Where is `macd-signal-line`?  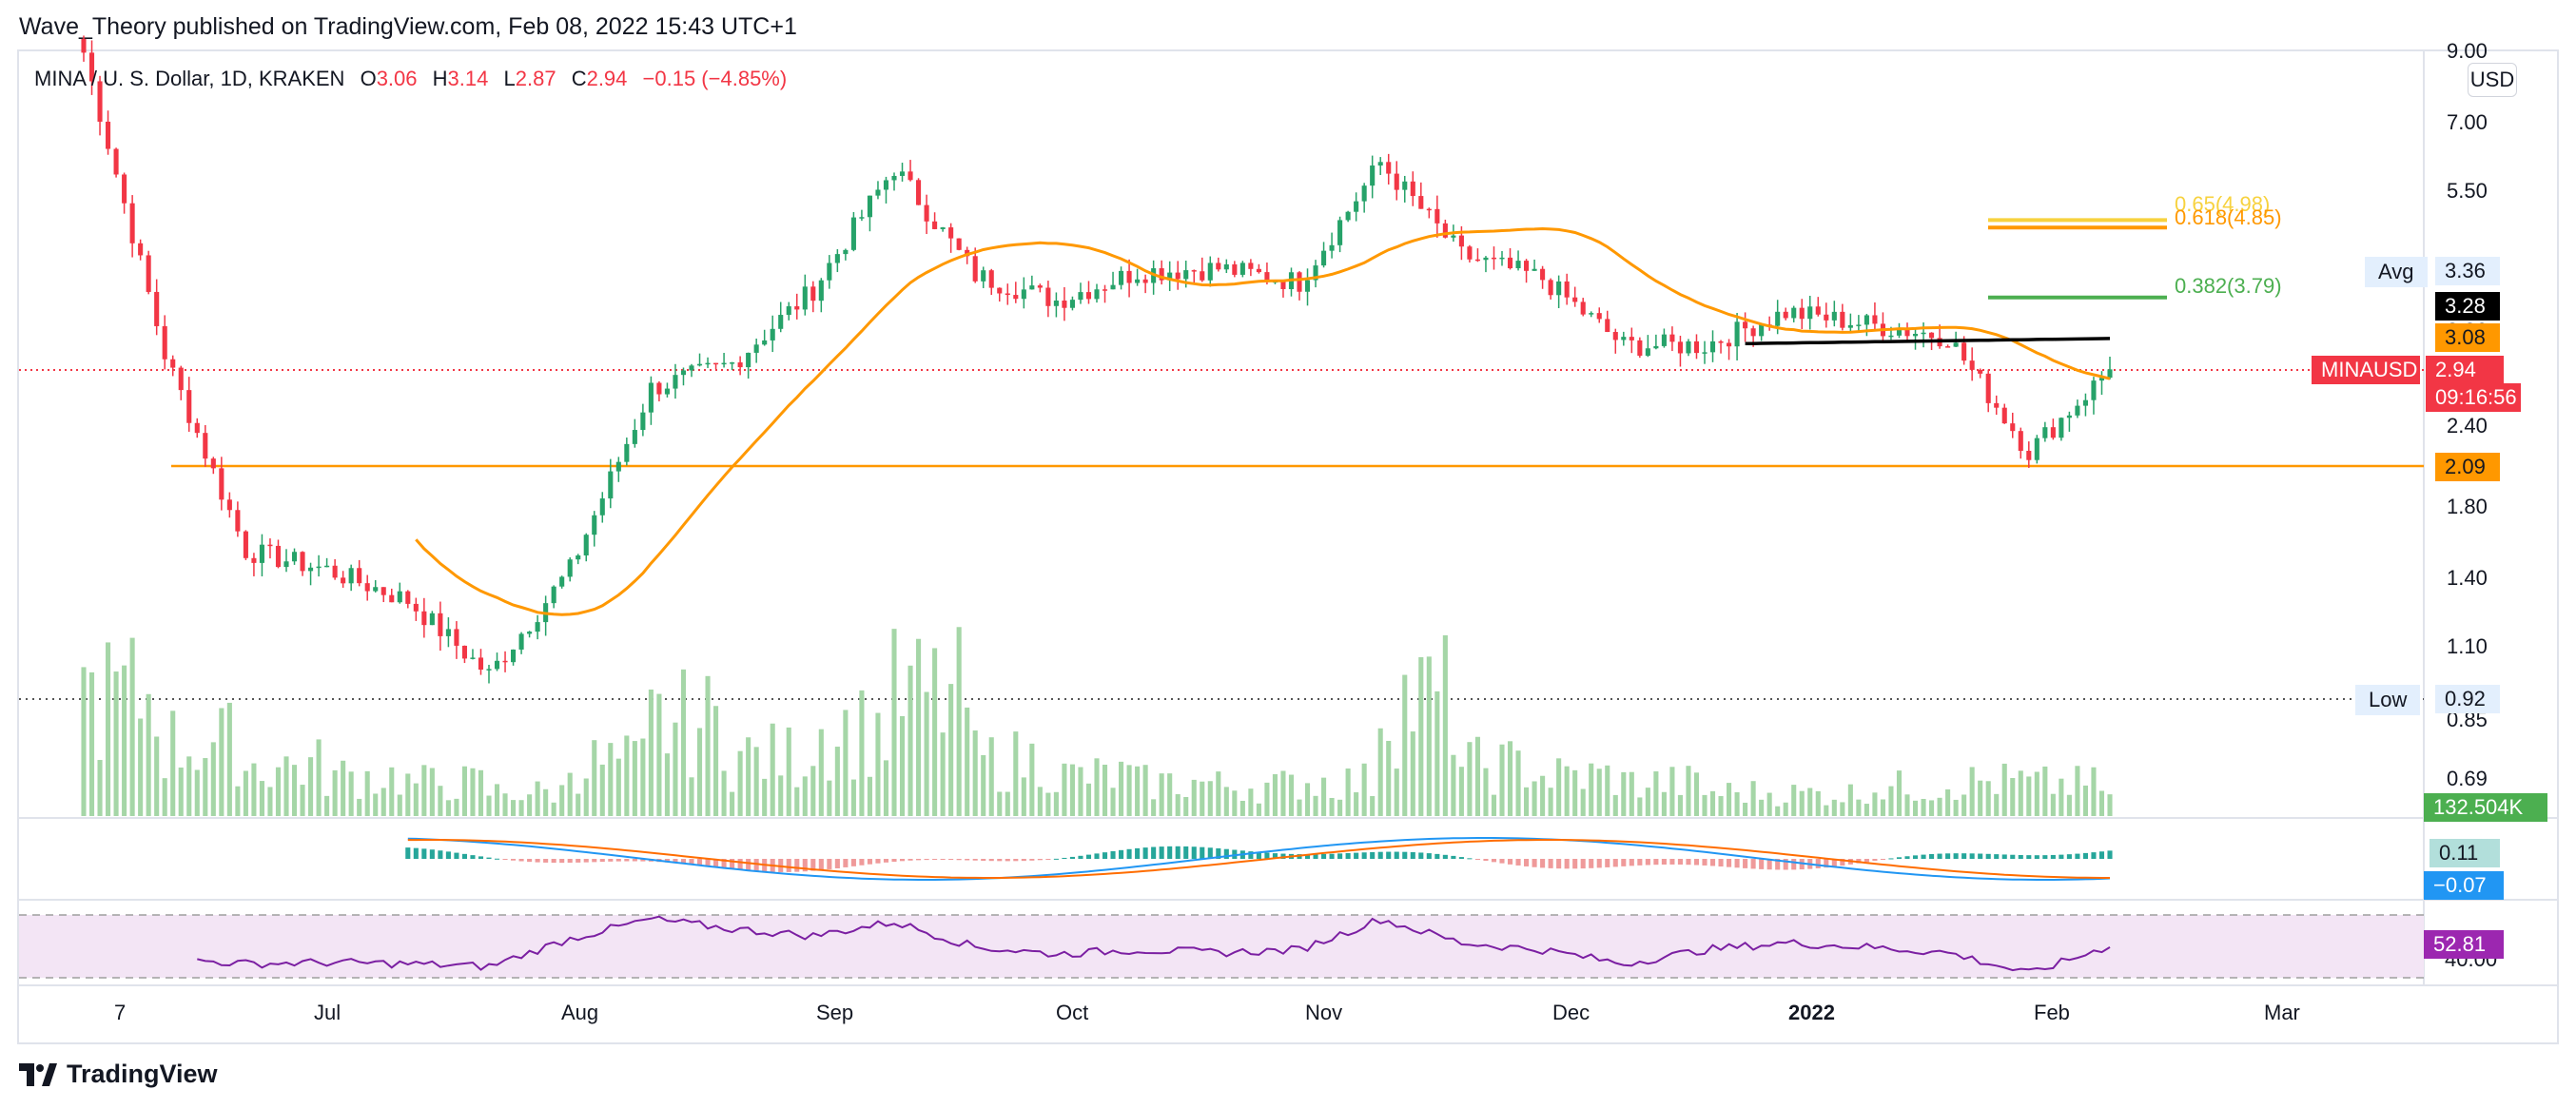 macd-signal-line is located at coordinates (1258, 859).